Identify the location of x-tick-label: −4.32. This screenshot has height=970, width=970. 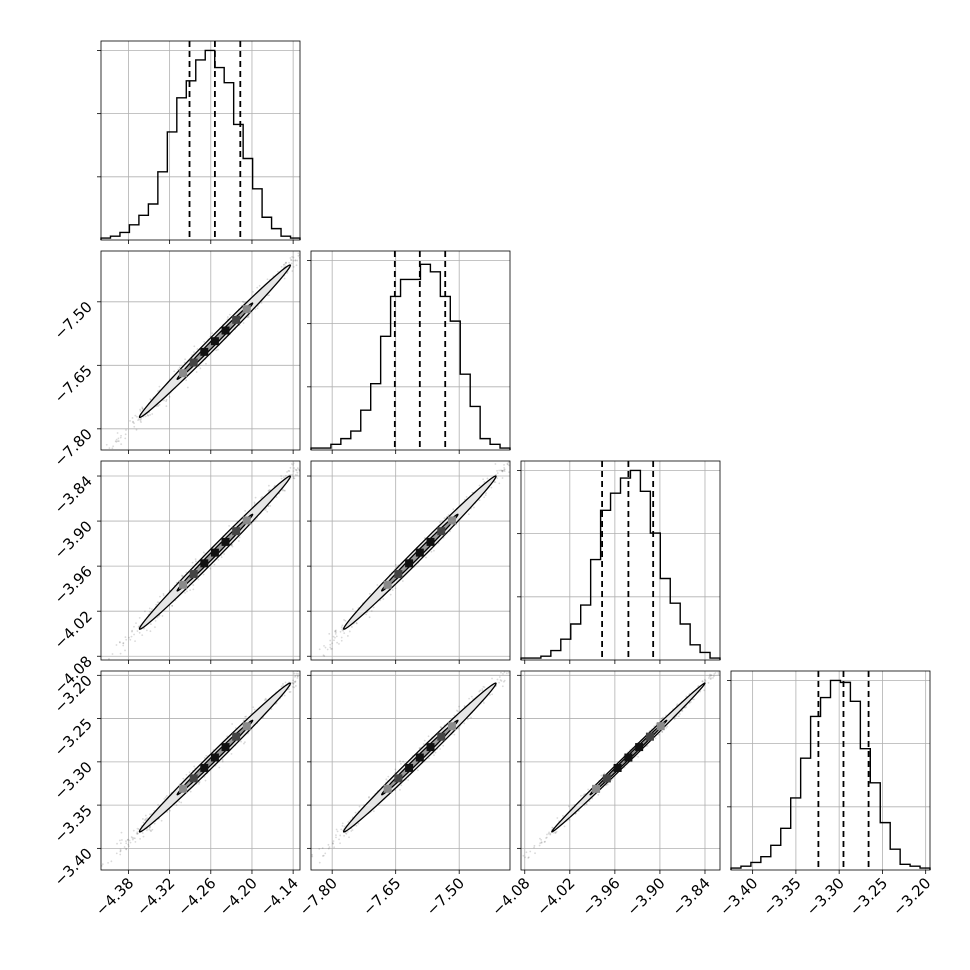
(155, 896).